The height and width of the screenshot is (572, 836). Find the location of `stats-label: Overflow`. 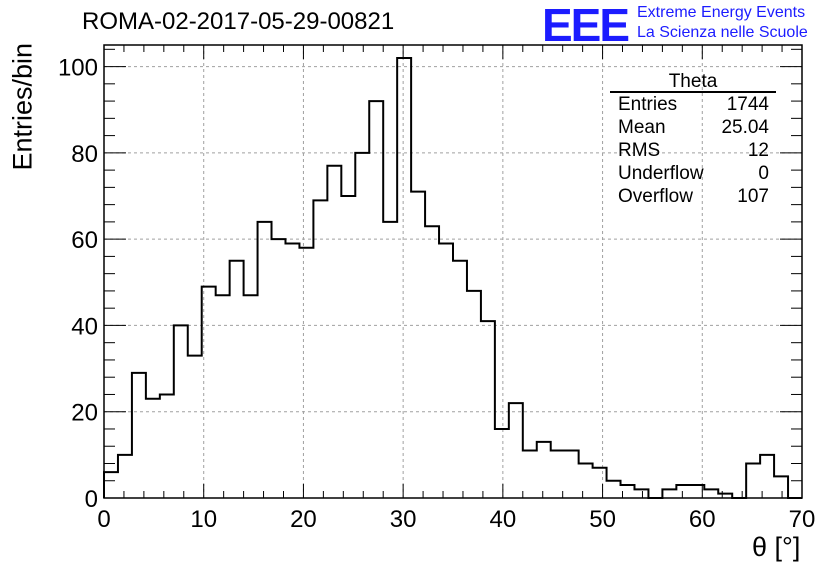

stats-label: Overflow is located at coordinates (655, 196).